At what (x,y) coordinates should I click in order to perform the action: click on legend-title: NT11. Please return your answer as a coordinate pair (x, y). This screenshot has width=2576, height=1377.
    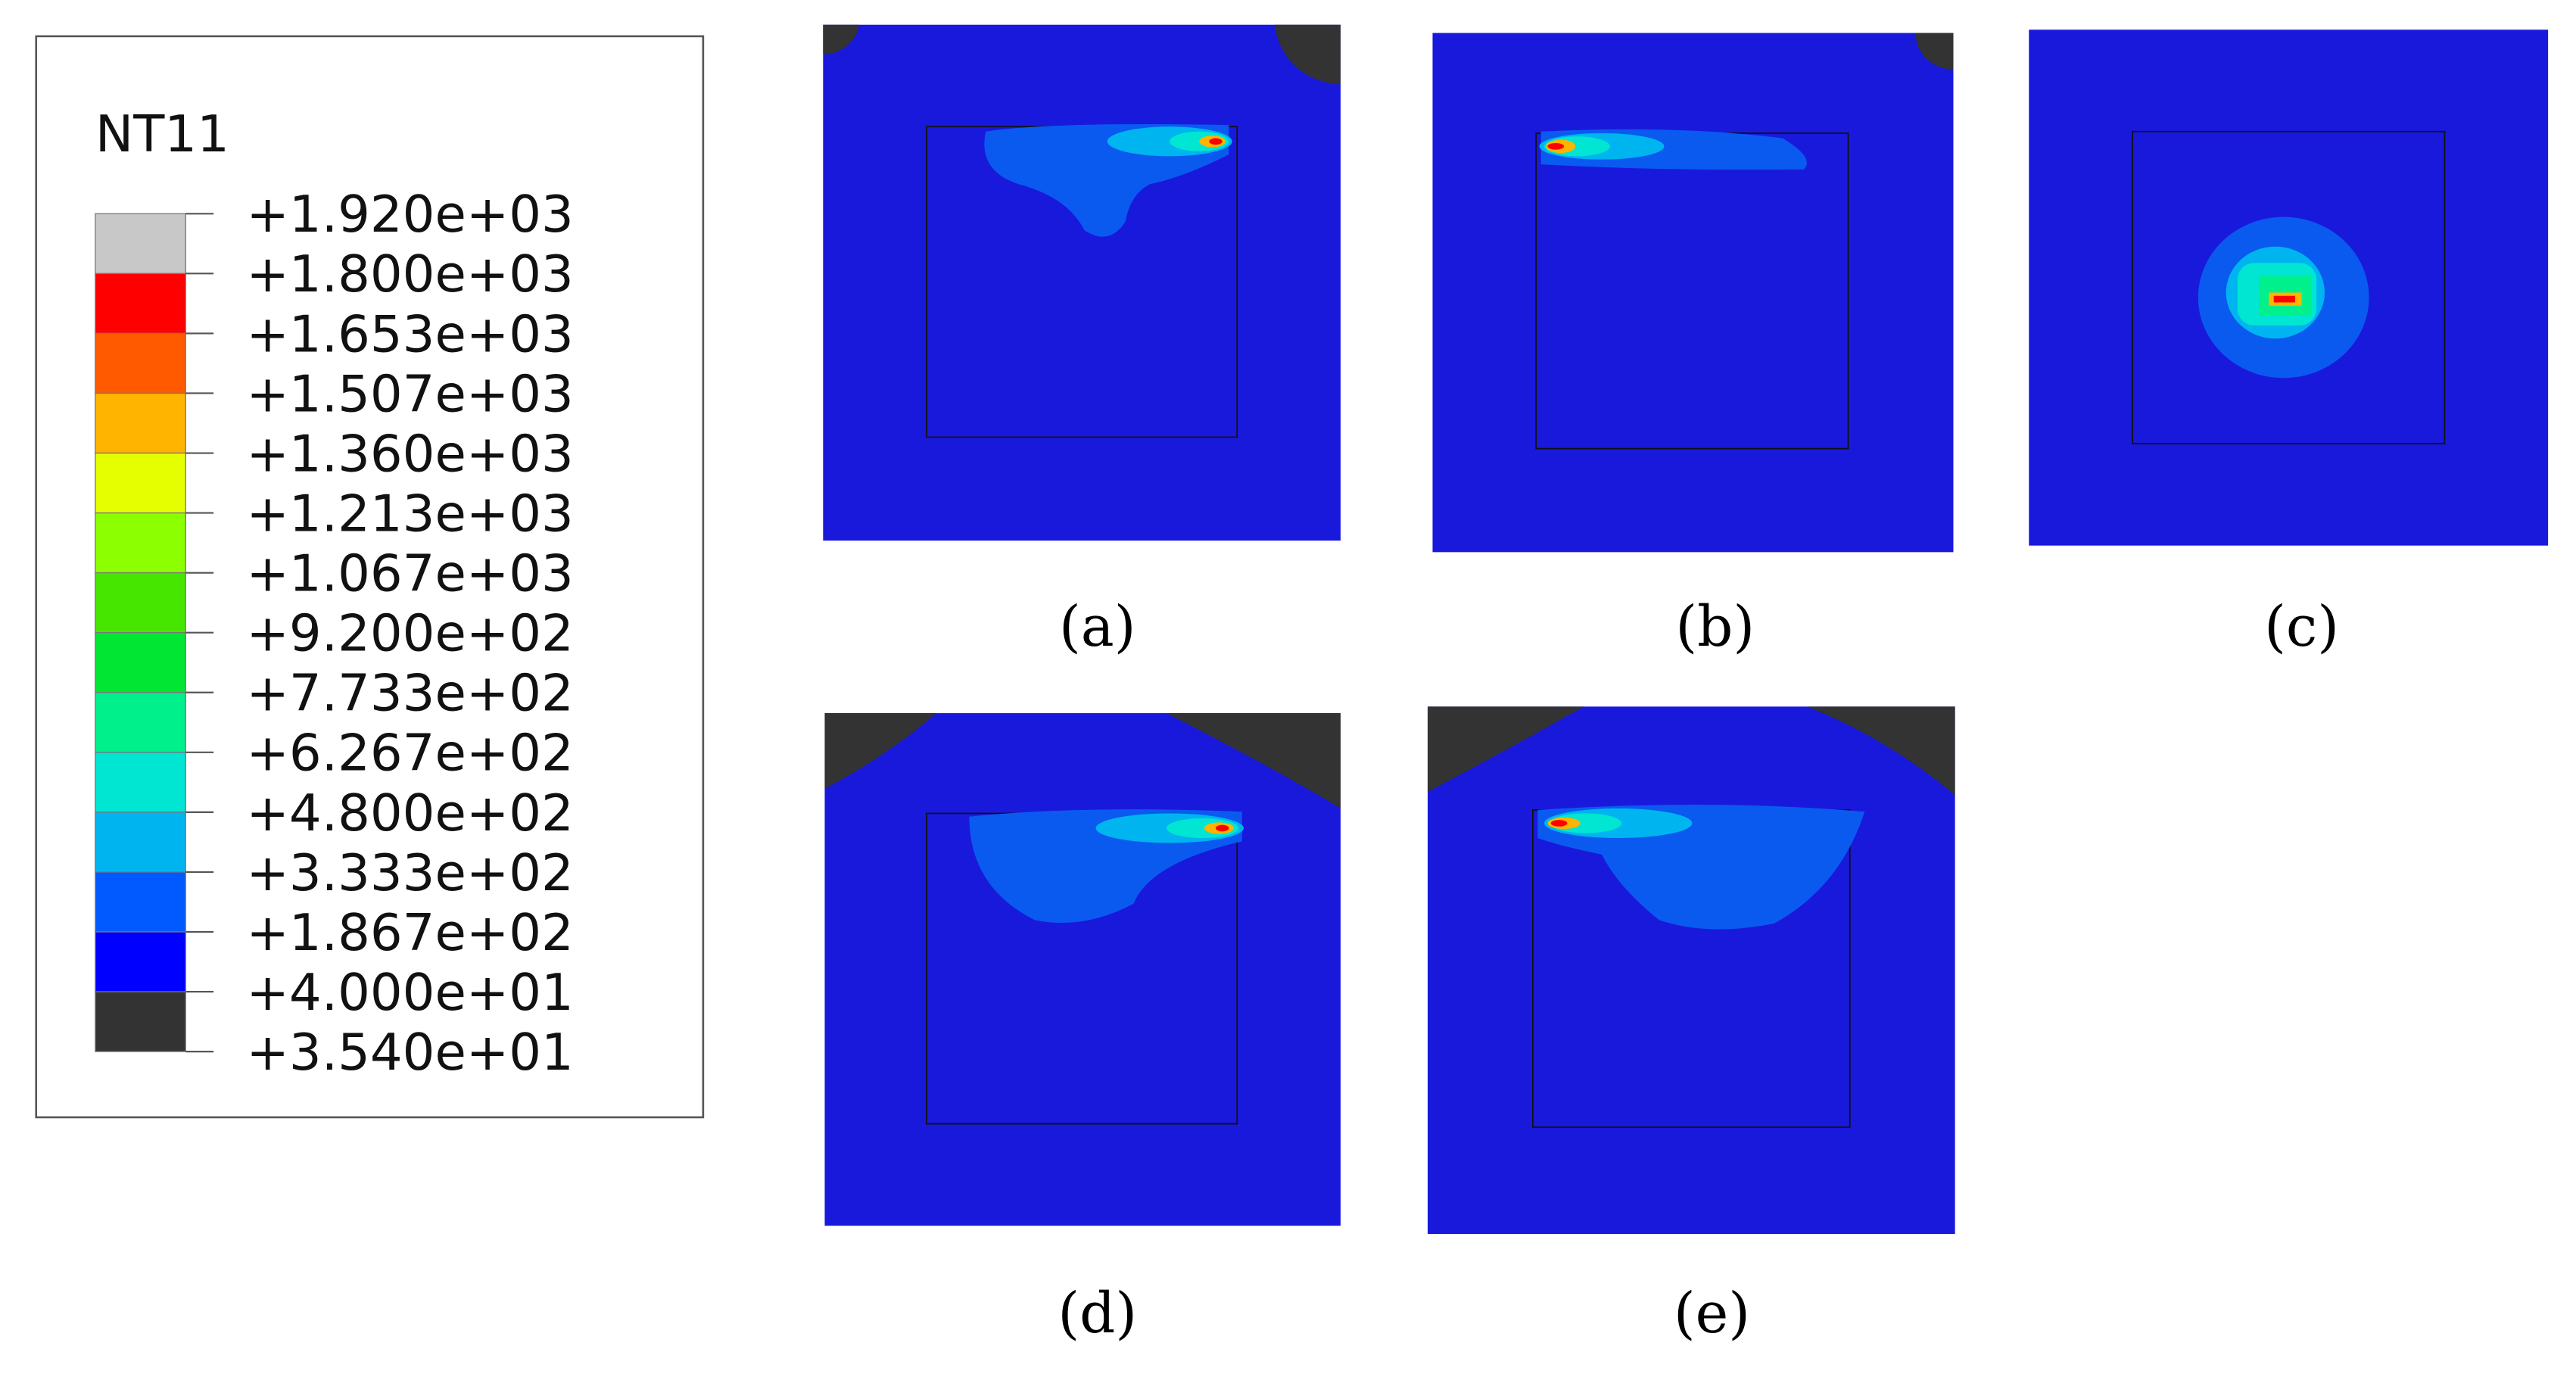
    Looking at the image, I should click on (162, 134).